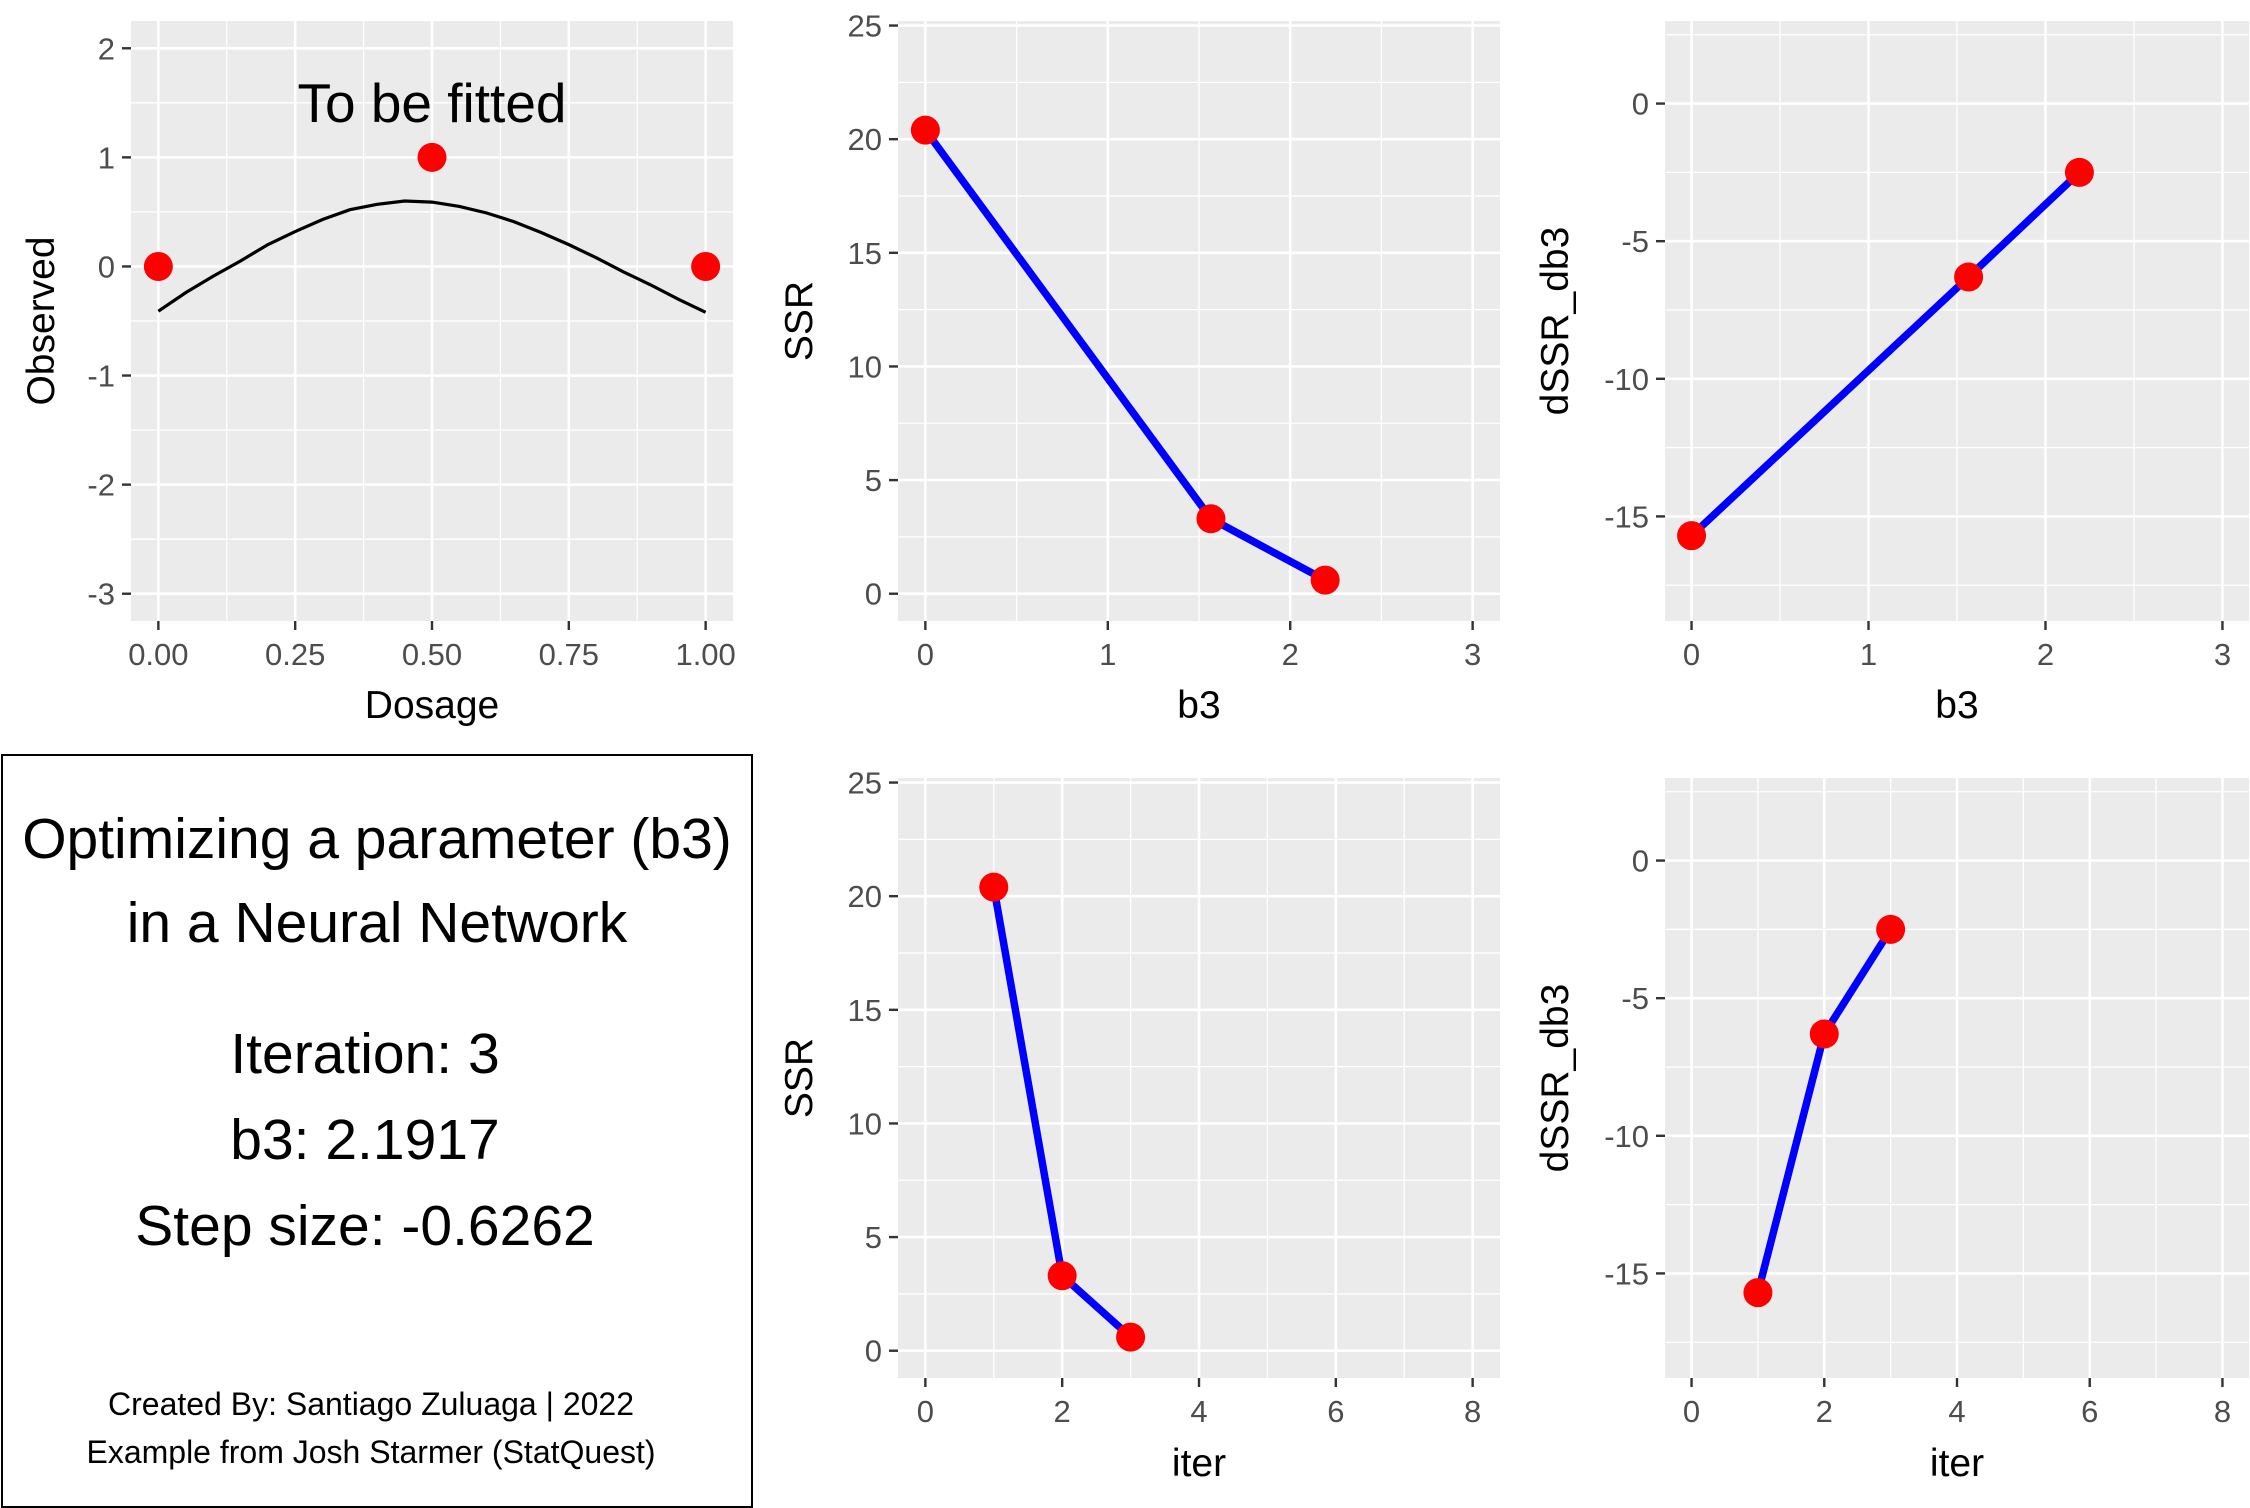 The image size is (2250, 1508). I want to click on x-tick-label: 0.25, so click(295, 654).